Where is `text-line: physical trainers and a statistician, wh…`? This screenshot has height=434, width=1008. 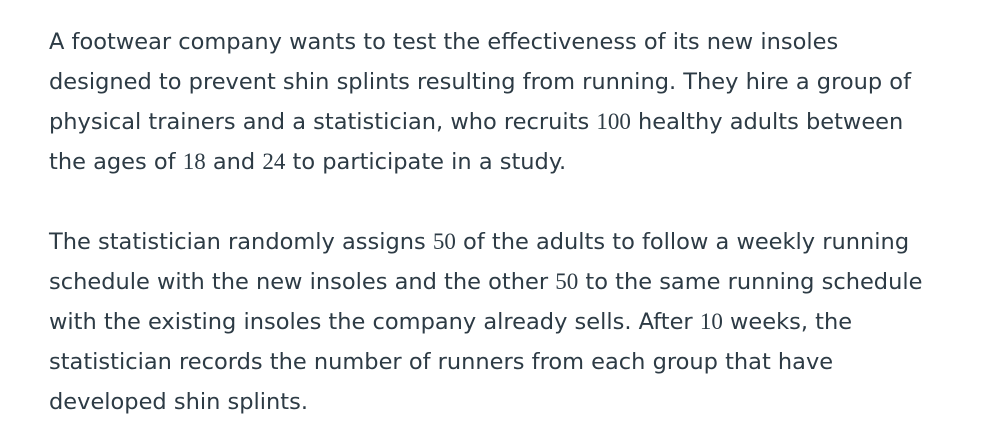
text-line: physical trainers and a statistician, wh… is located at coordinates (476, 122).